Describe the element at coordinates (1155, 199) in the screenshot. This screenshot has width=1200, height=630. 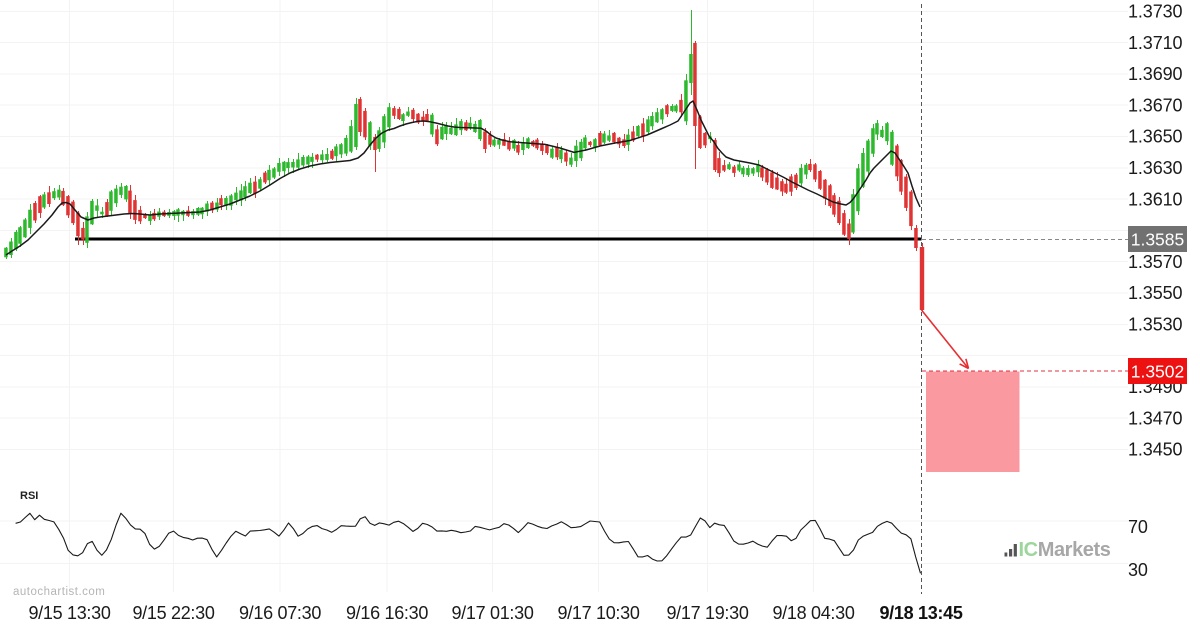
I see `svg-text: 1.3610` at that location.